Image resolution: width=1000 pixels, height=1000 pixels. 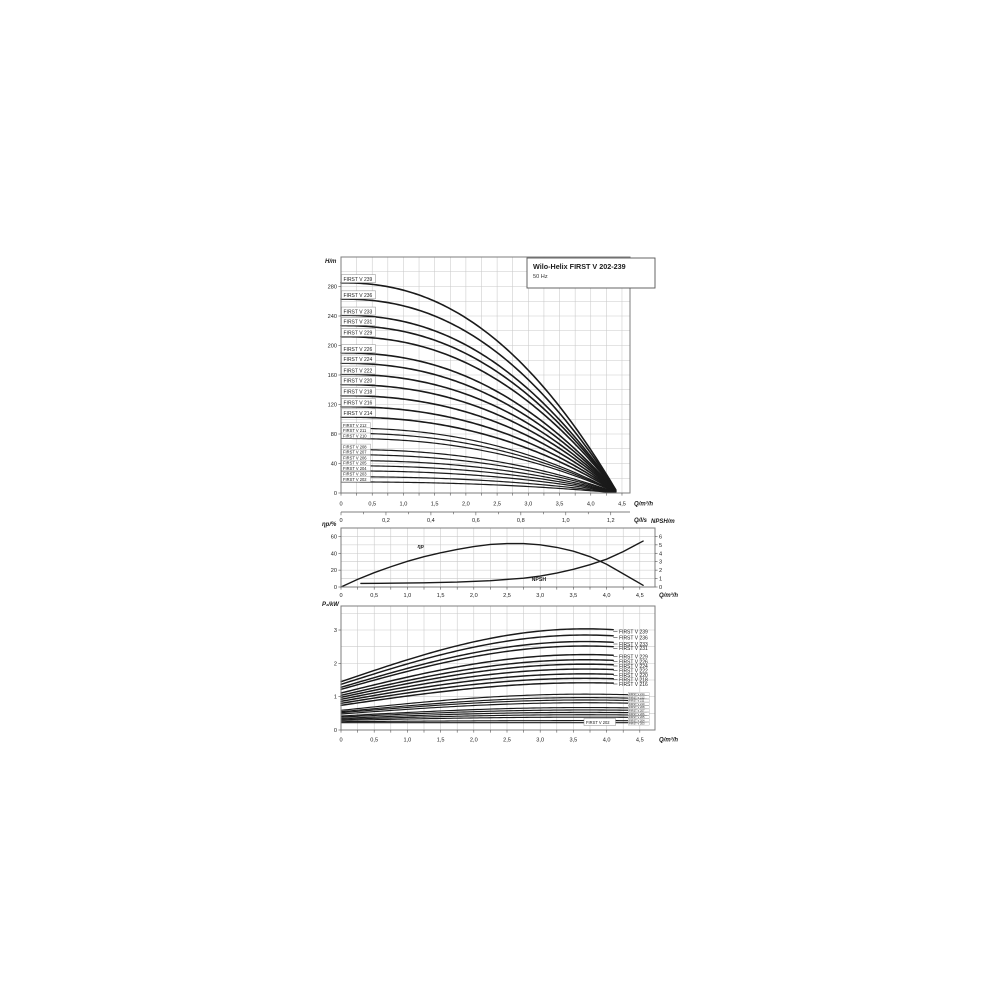 I want to click on power-y-axis-label: P₂/kW, so click(x=331, y=605).